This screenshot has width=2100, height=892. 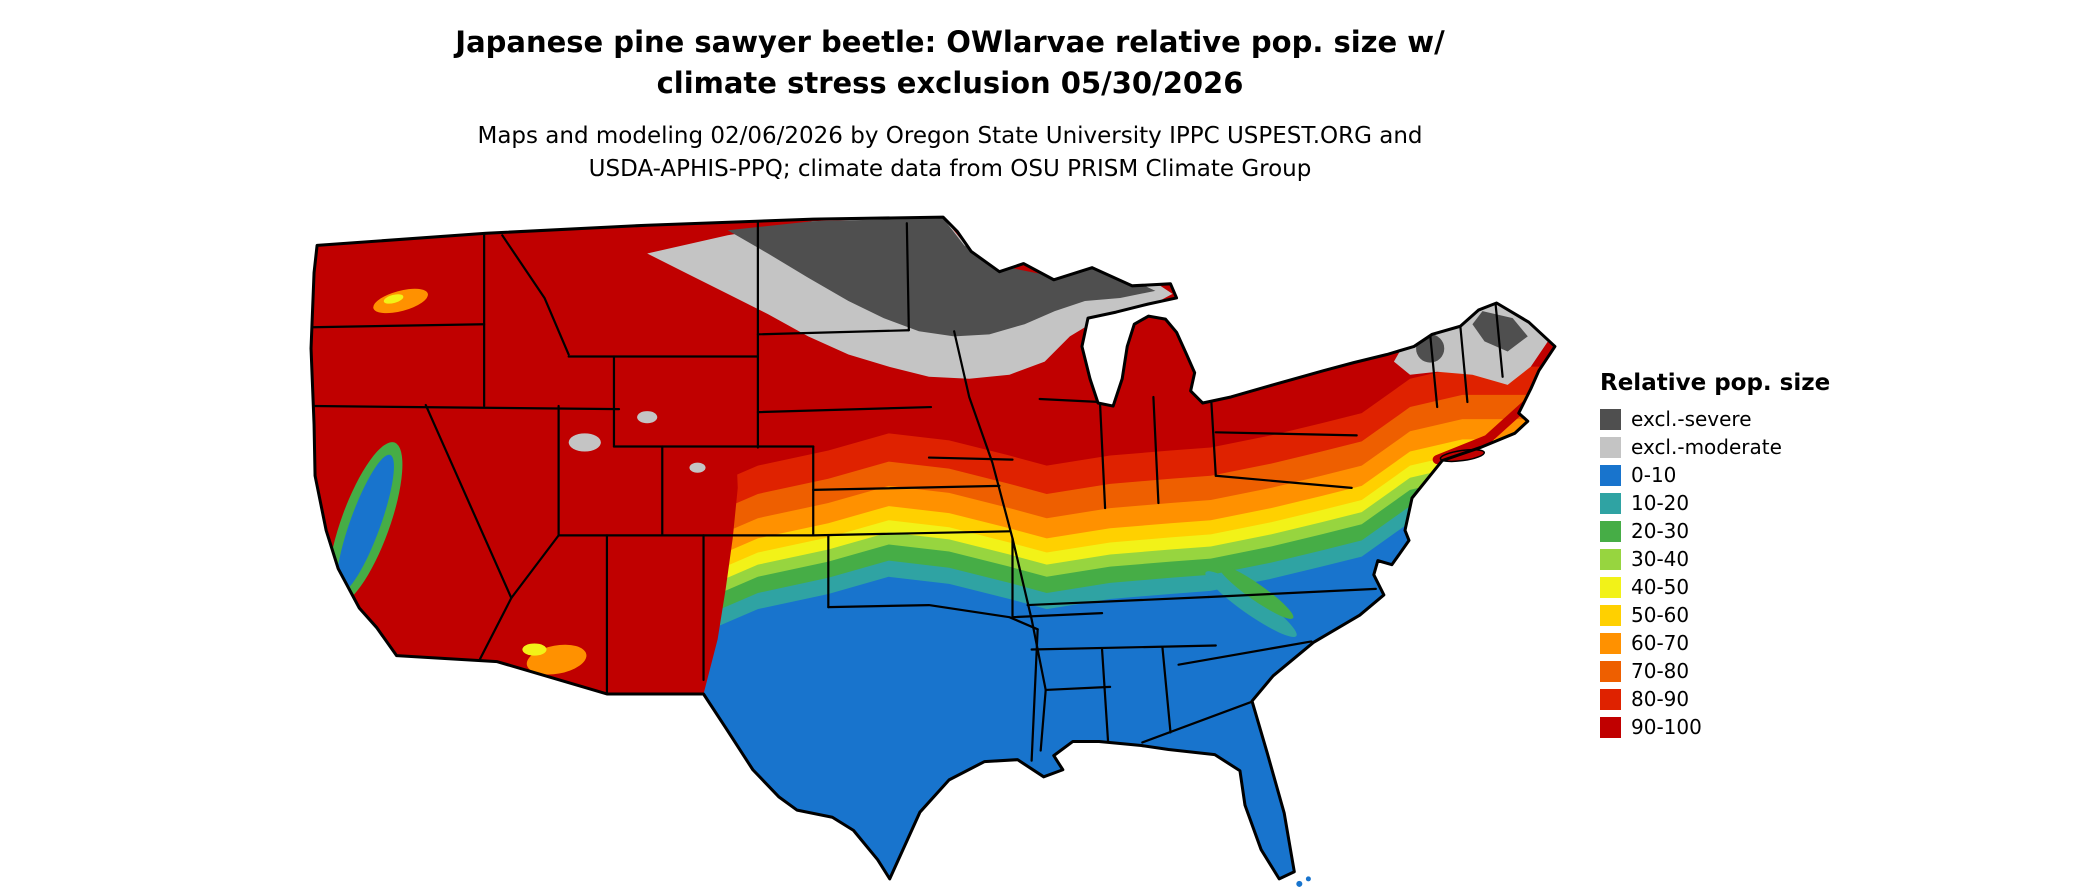 I want to click on legend-label: 0-10, so click(x=1654, y=475).